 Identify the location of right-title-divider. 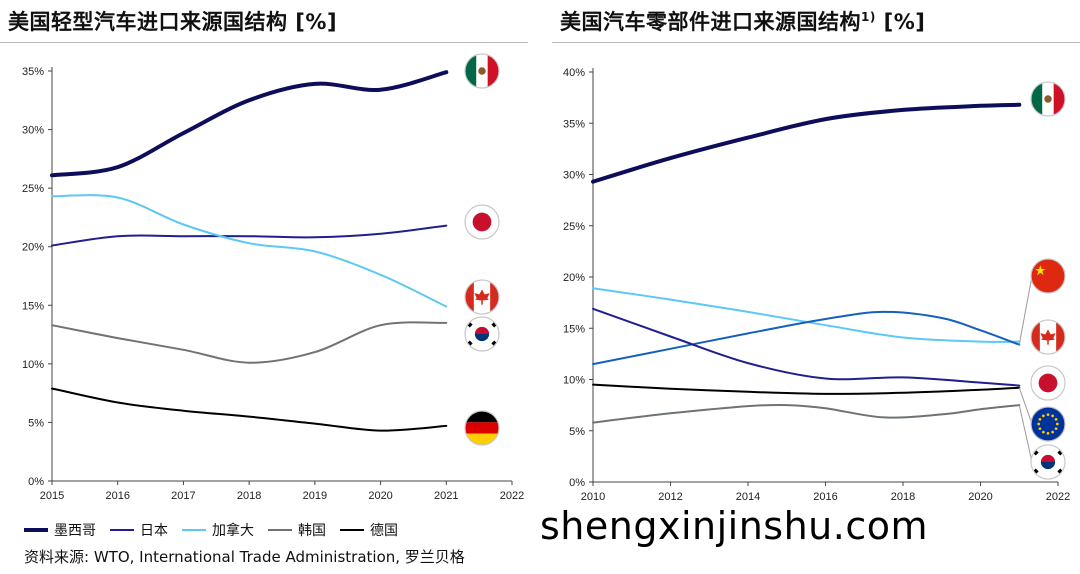
(816, 42).